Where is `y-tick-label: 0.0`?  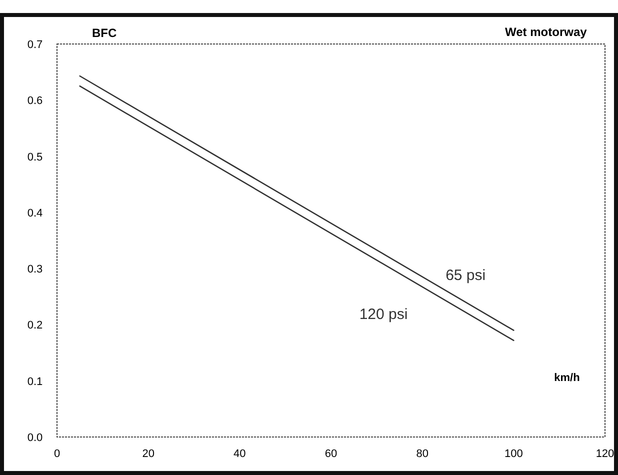
y-tick-label: 0.0 is located at coordinates (35, 438).